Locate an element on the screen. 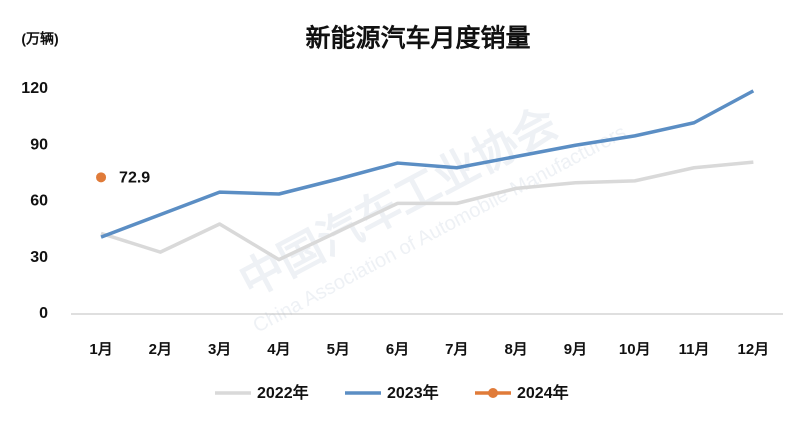 The width and height of the screenshot is (800, 424). chart-title: 新能源汽车月度销量 is located at coordinates (417, 38).